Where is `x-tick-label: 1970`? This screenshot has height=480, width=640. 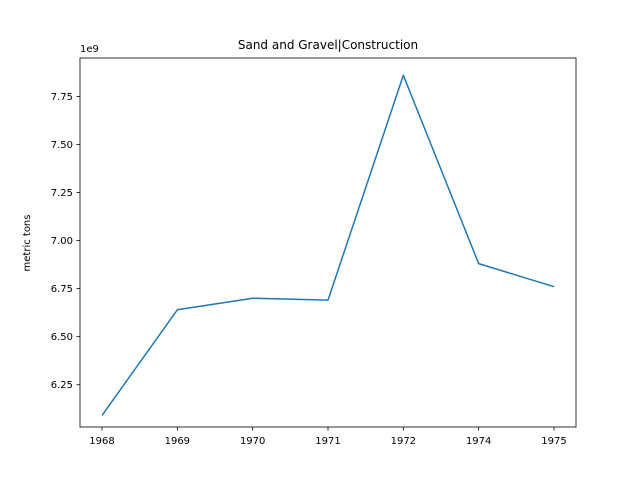
x-tick-label: 1970 is located at coordinates (252, 441).